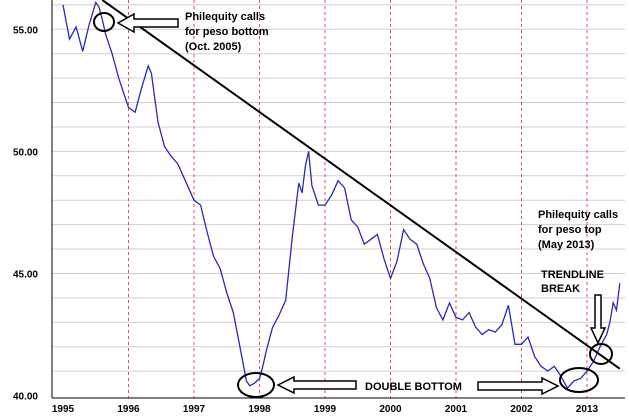 The width and height of the screenshot is (629, 418). What do you see at coordinates (578, 215) in the screenshot?
I see `right-note-line-1: Philequity calls` at bounding box center [578, 215].